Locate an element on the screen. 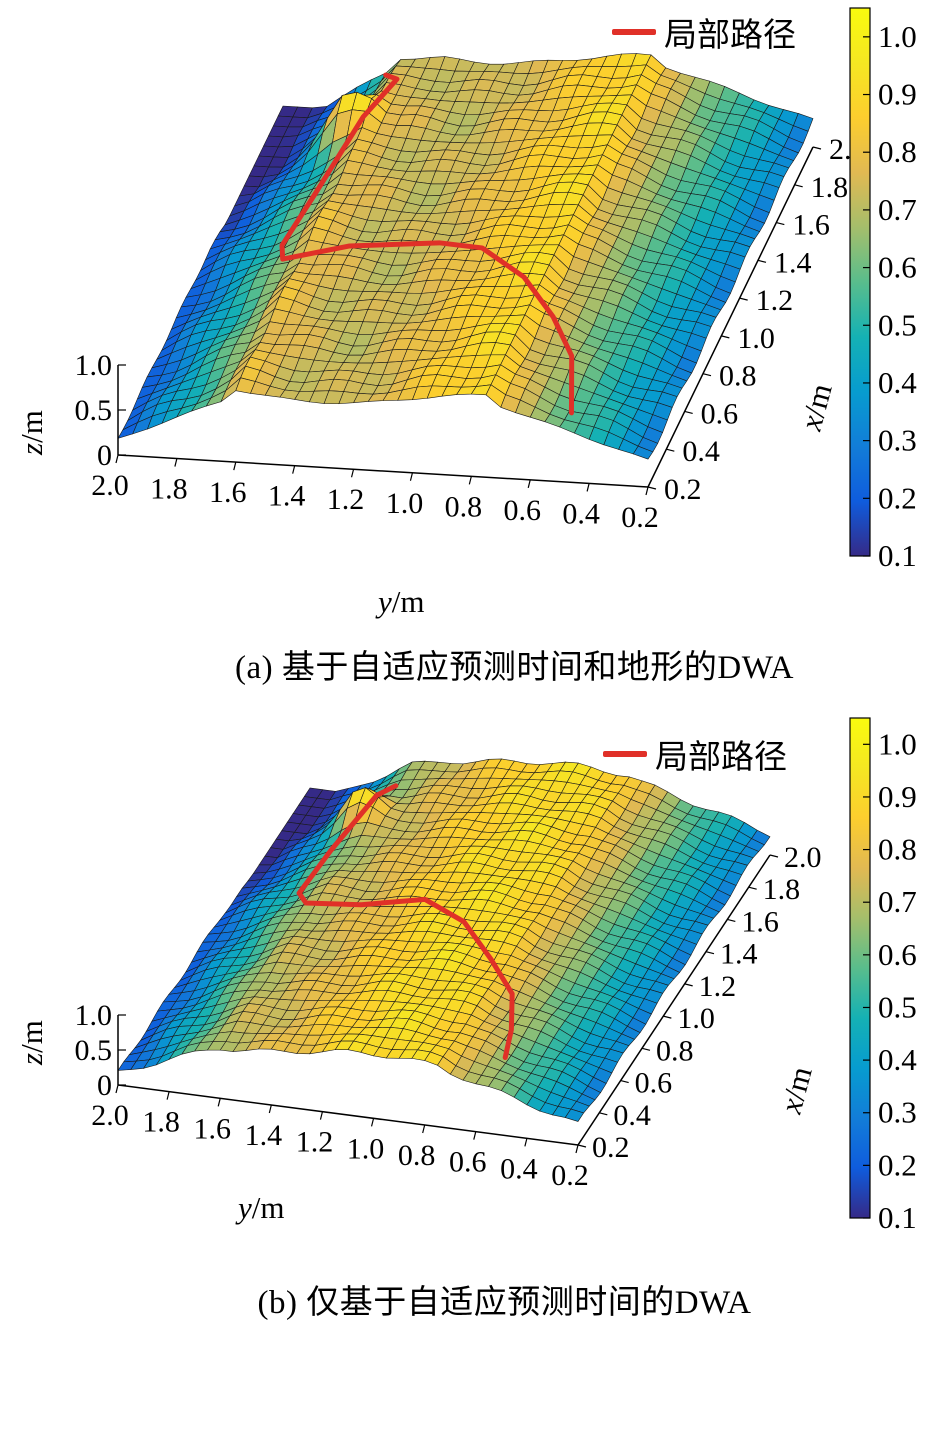 The height and width of the screenshot is (1441, 949). legend-b: 局部路径 is located at coordinates (695, 754).